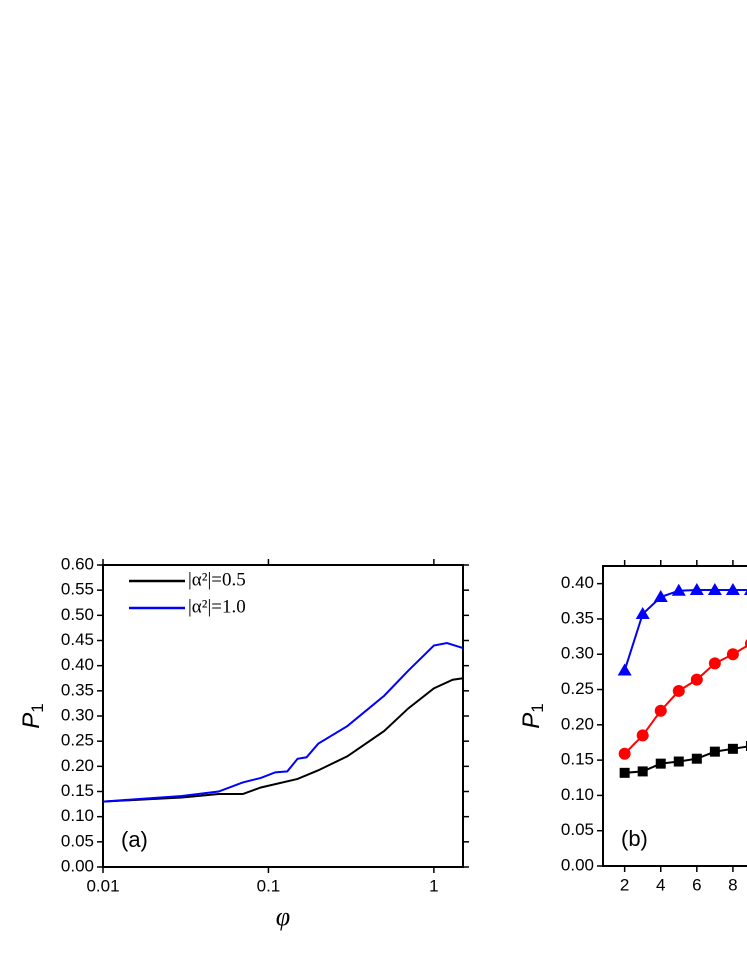 The height and width of the screenshot is (967, 747). Describe the element at coordinates (77, 614) in the screenshot. I see `y-tick-label: 0.50` at that location.